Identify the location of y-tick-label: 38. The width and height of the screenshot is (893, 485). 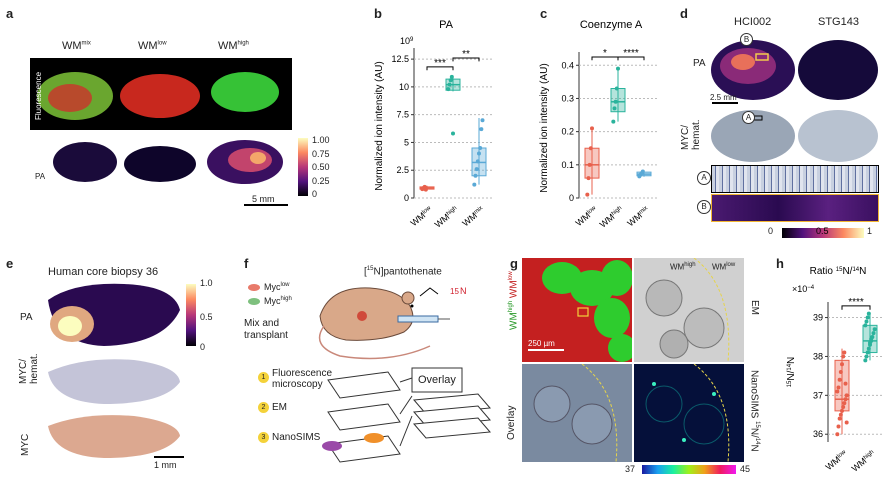
(818, 356).